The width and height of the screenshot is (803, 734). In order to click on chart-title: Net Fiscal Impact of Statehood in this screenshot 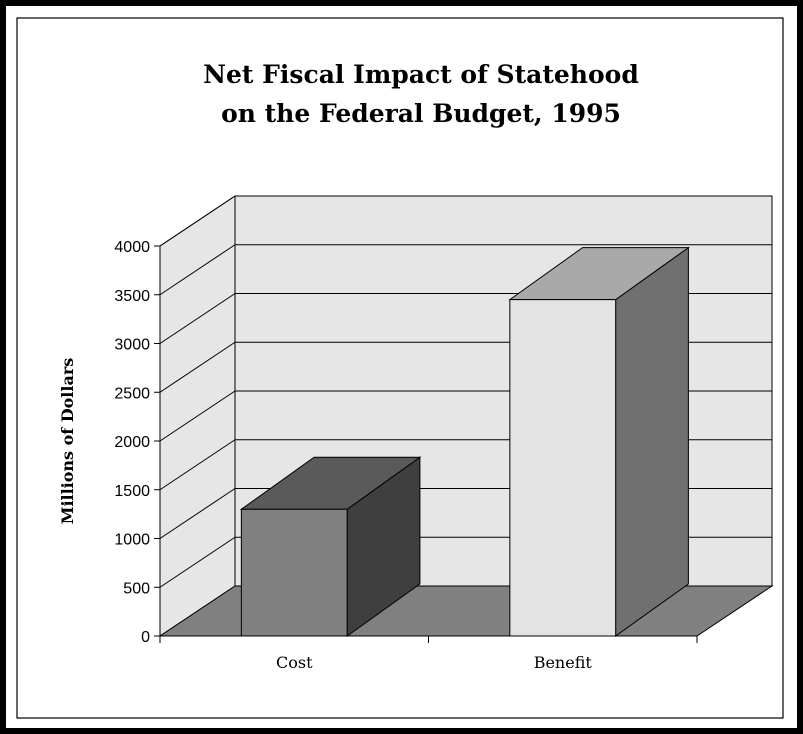, I will do `click(421, 74)`.